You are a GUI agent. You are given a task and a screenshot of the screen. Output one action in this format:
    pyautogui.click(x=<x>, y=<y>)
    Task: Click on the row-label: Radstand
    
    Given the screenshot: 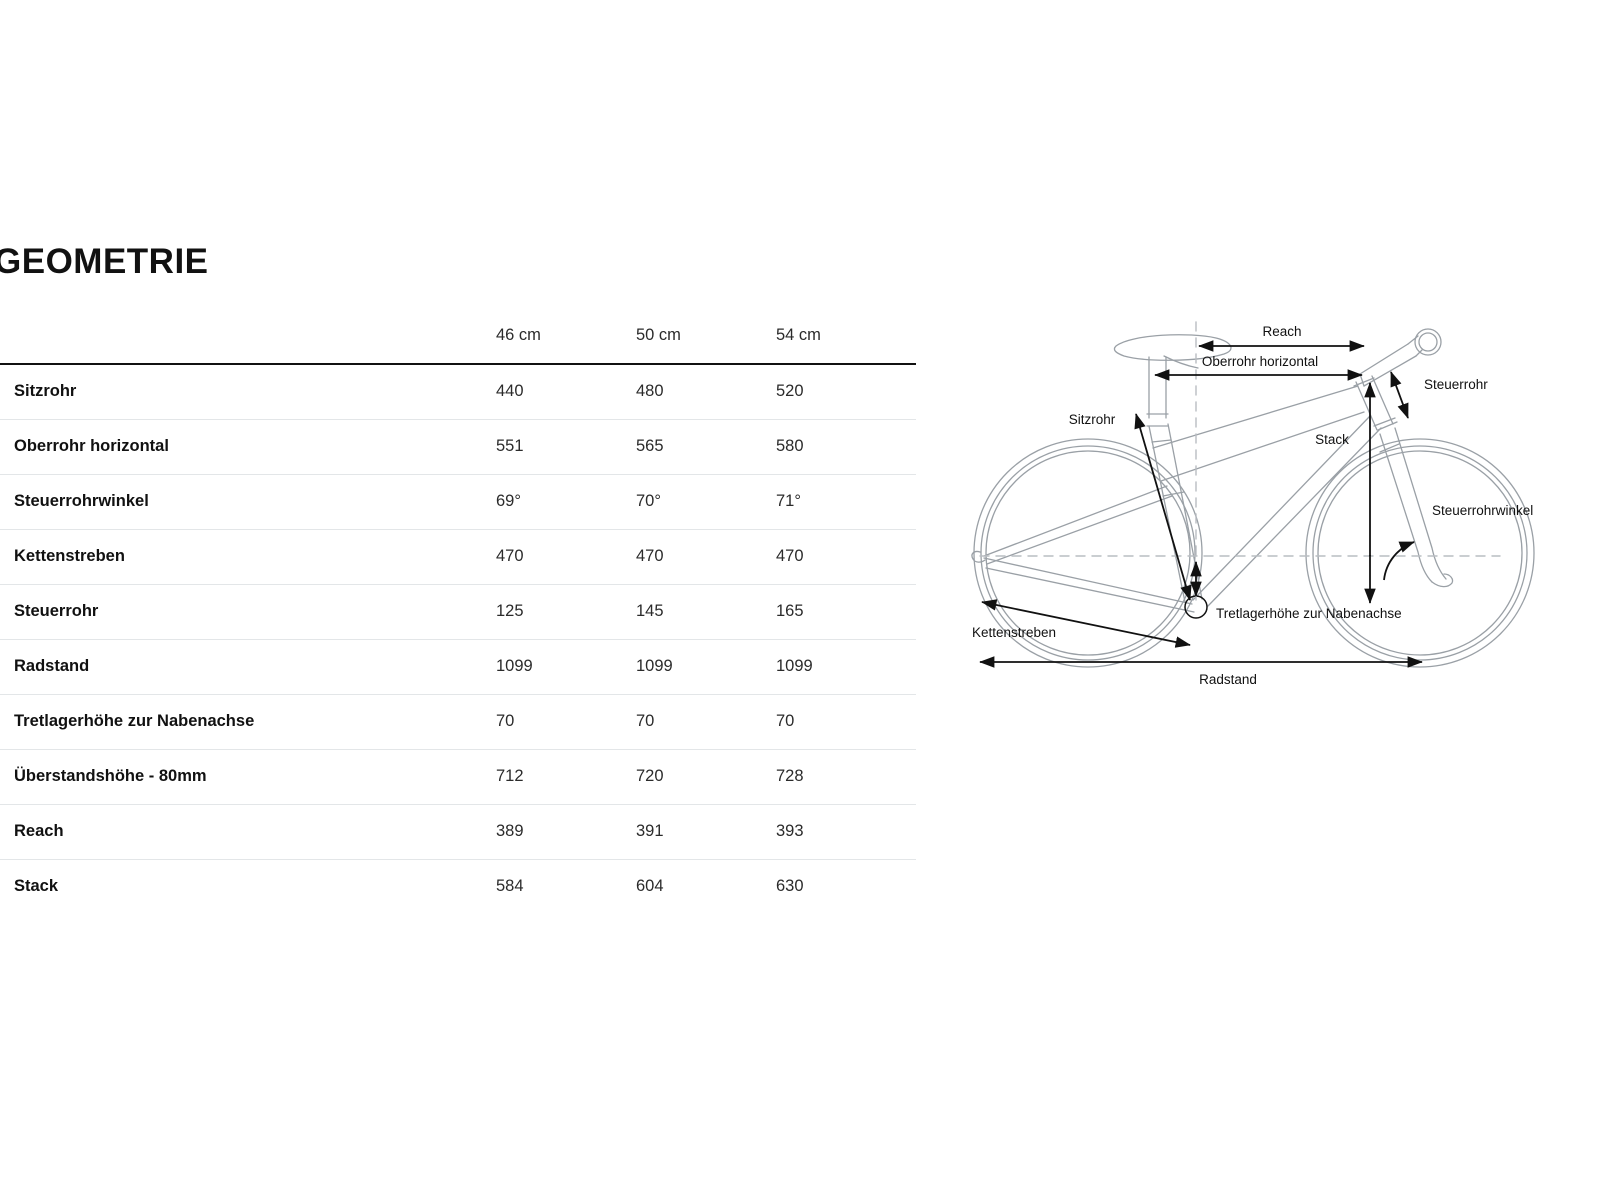 What is the action you would take?
    pyautogui.click(x=52, y=666)
    